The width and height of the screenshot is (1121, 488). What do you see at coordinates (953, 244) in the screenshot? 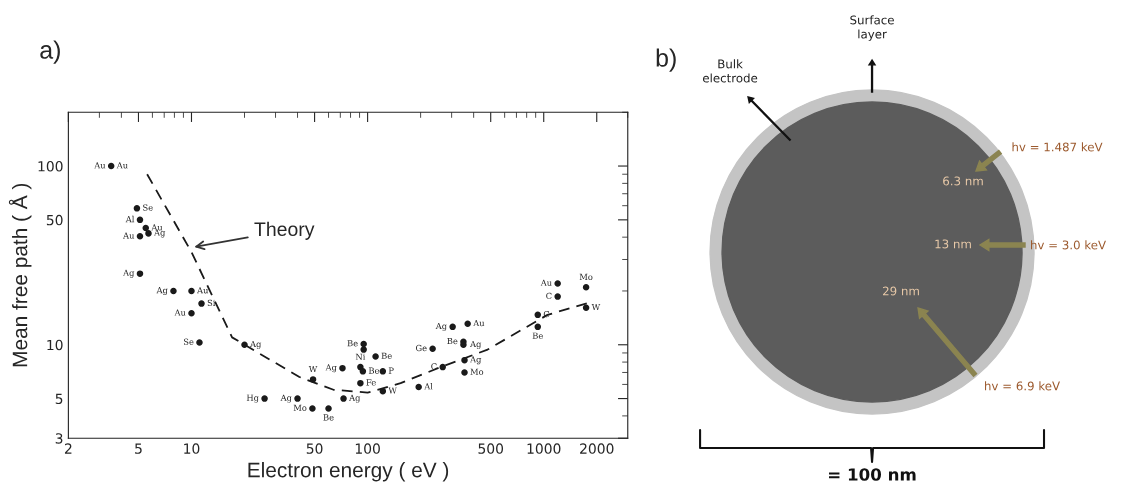
I see `text: 13 nm` at bounding box center [953, 244].